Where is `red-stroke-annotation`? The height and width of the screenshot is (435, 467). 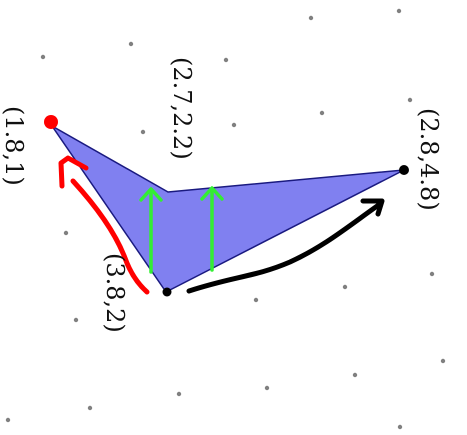 red-stroke-annotation is located at coordinates (104, 225).